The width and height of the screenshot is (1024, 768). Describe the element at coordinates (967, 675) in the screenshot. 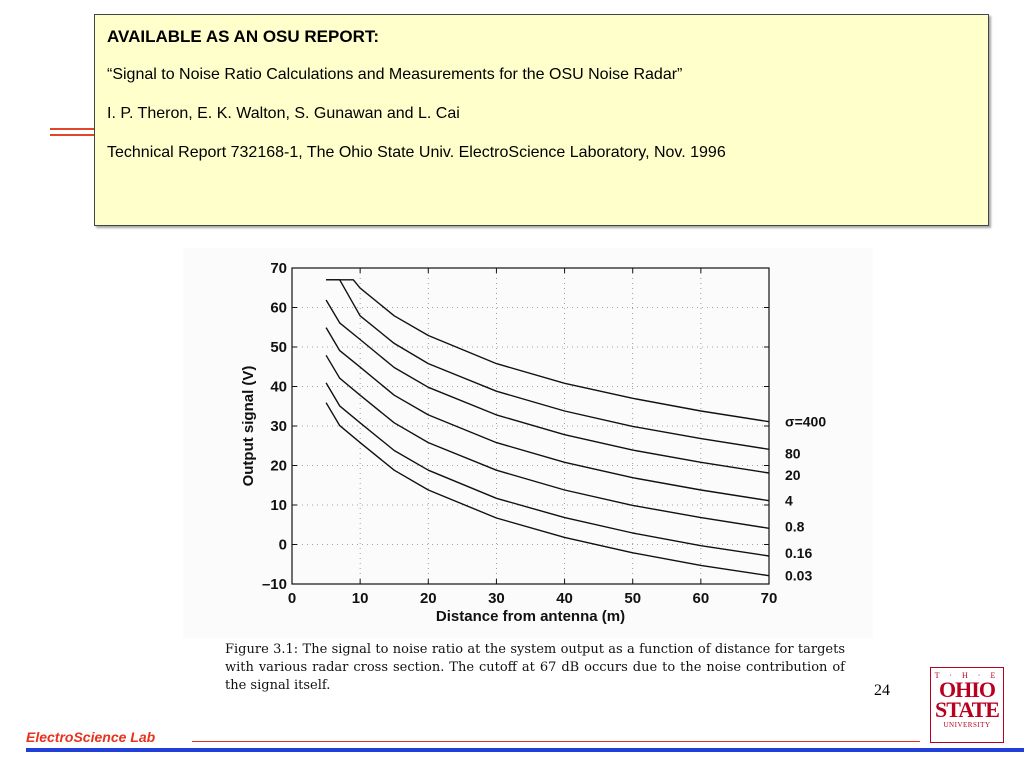

I see `logo-the: T · H · E` at that location.